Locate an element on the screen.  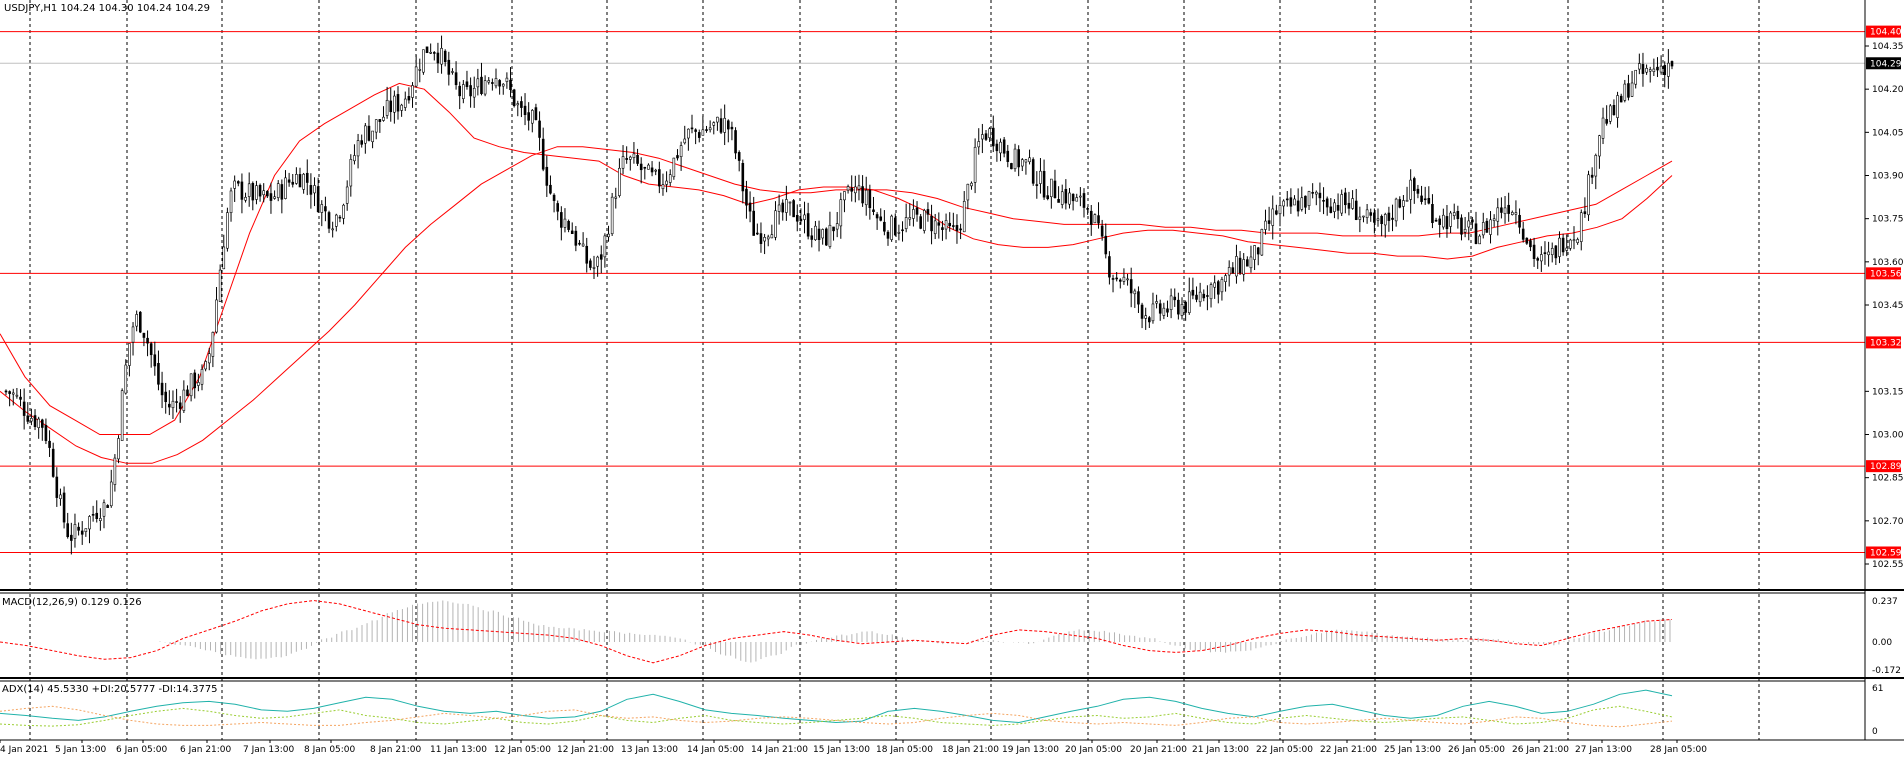
time-tick-label: 20 Jan 05:00 is located at coordinates (1093, 750).